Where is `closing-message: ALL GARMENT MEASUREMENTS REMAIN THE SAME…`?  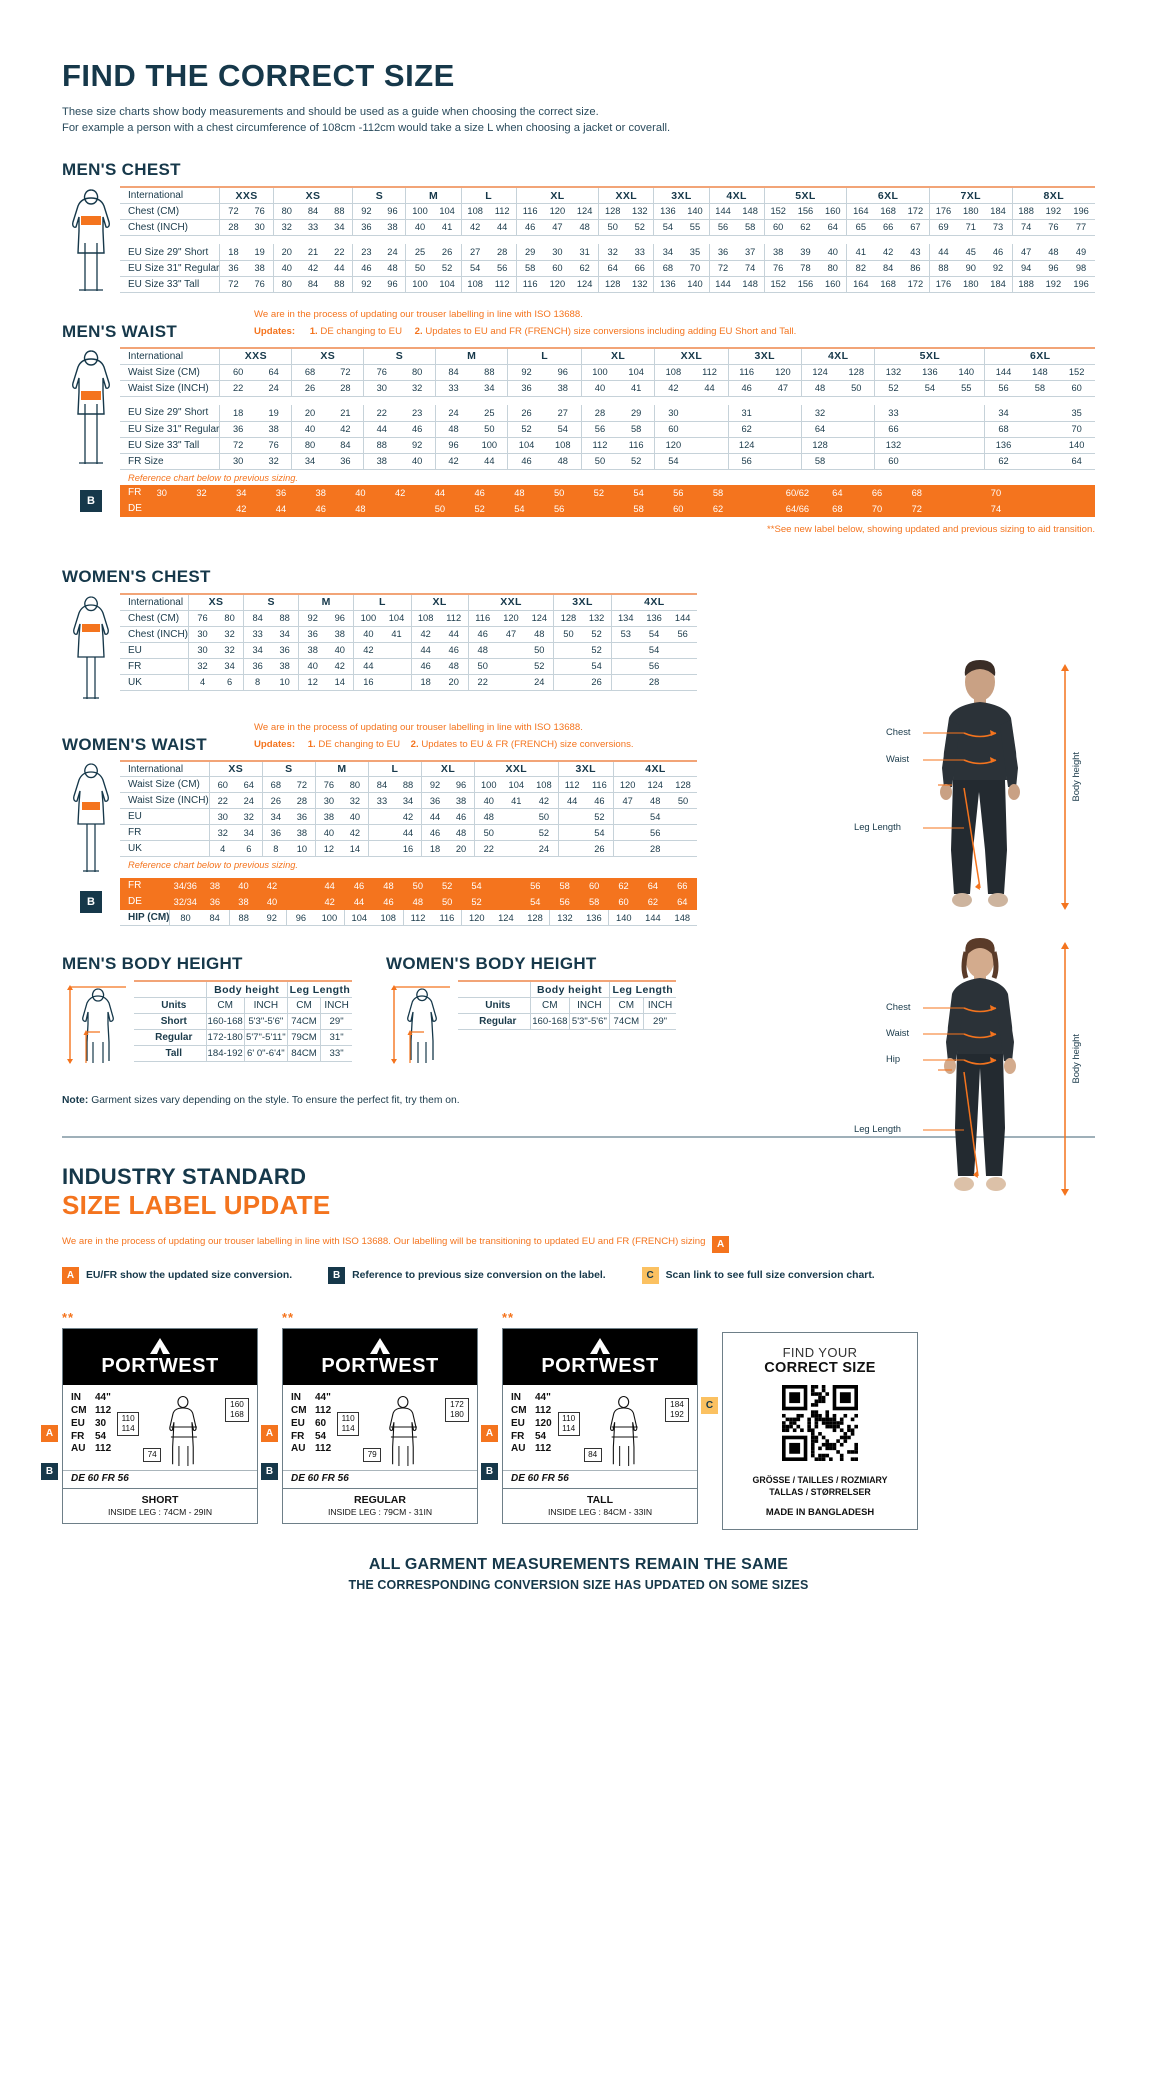
closing-message: ALL GARMENT MEASUREMENTS REMAIN THE SAME… is located at coordinates (578, 1574).